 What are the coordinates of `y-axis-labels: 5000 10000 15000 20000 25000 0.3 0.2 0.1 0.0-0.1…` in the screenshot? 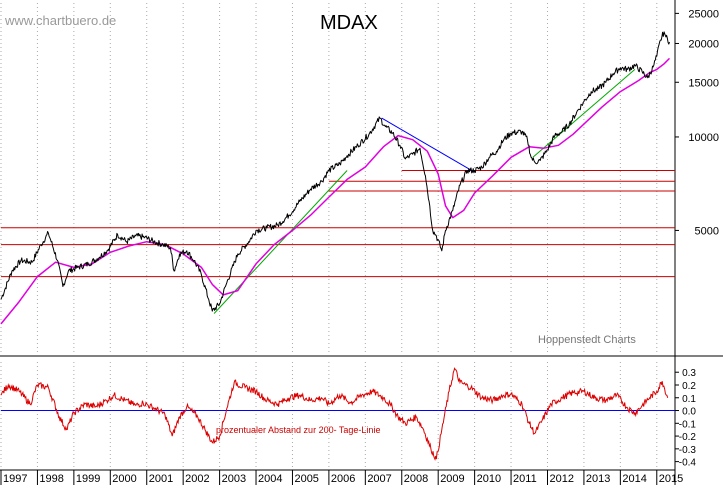 It's located at (697, 238).